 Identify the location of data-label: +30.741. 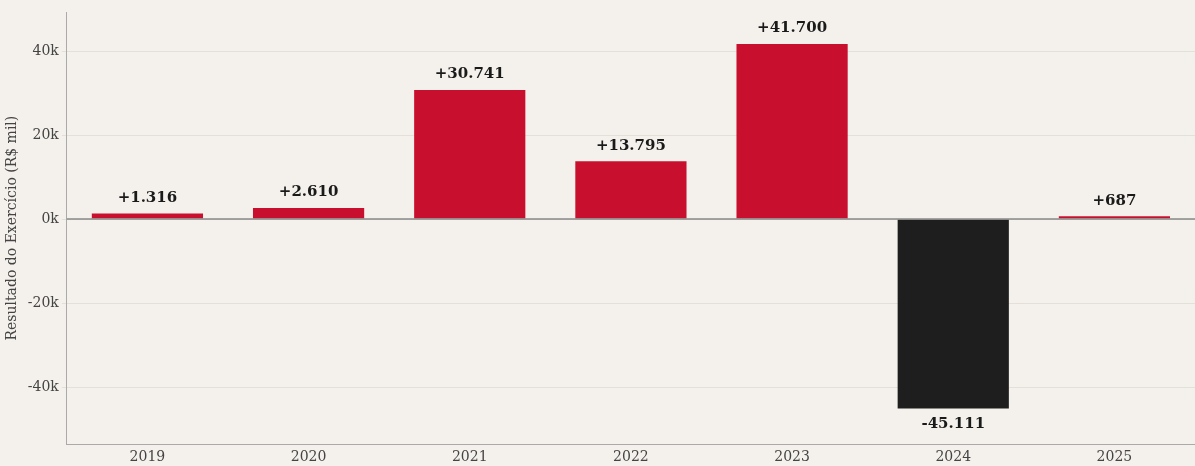
(469, 73).